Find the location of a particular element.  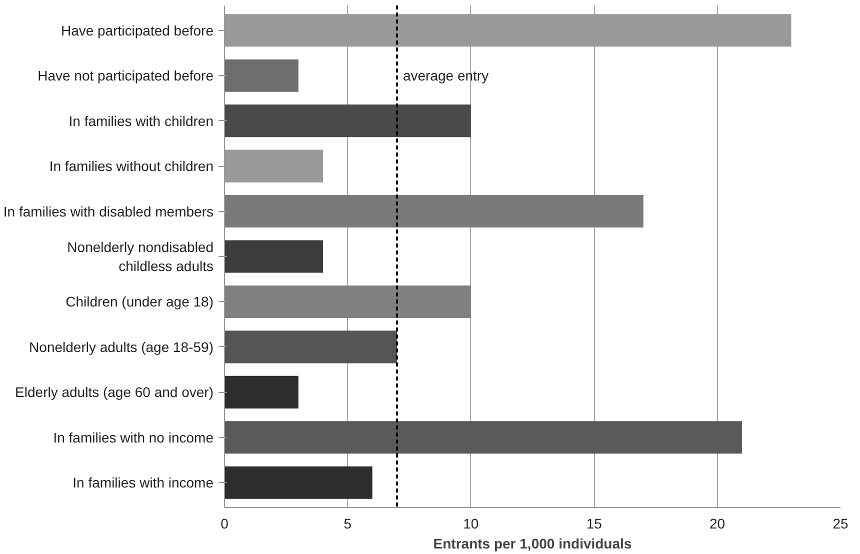

x-tick-label: 15 is located at coordinates (594, 524).